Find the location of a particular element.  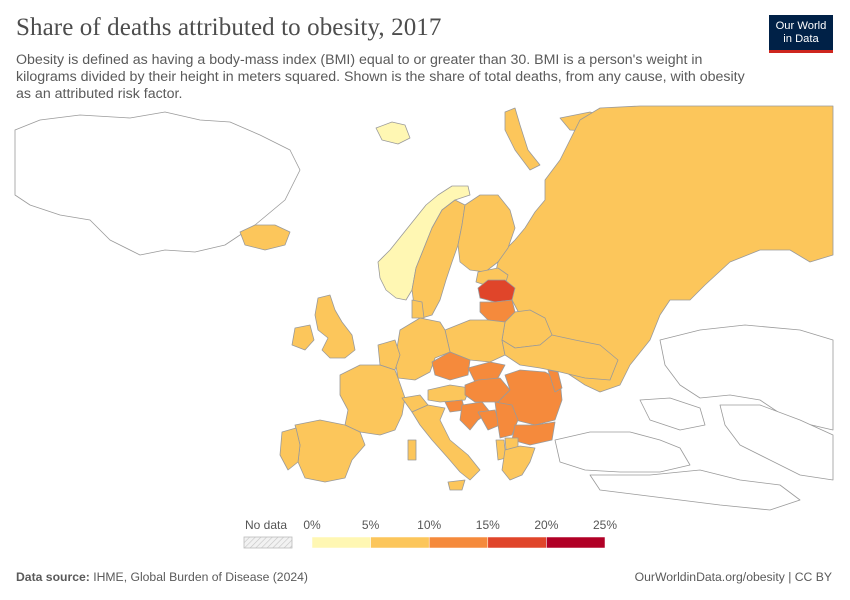

data-source-text: IHME, Global Burden of Disease (2024) is located at coordinates (200, 577).